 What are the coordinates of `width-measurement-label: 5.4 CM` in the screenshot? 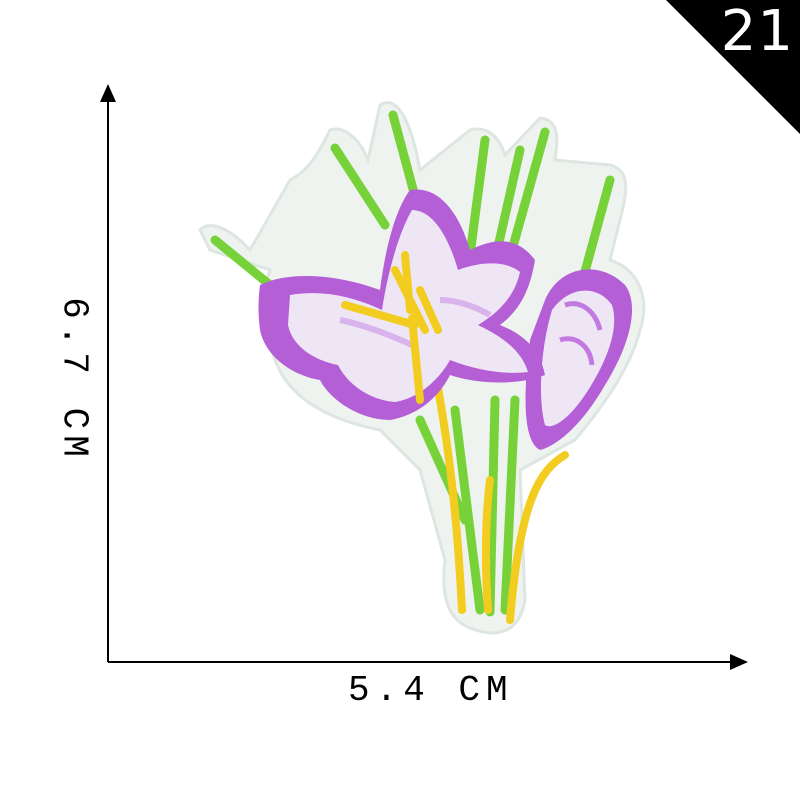 It's located at (431, 690).